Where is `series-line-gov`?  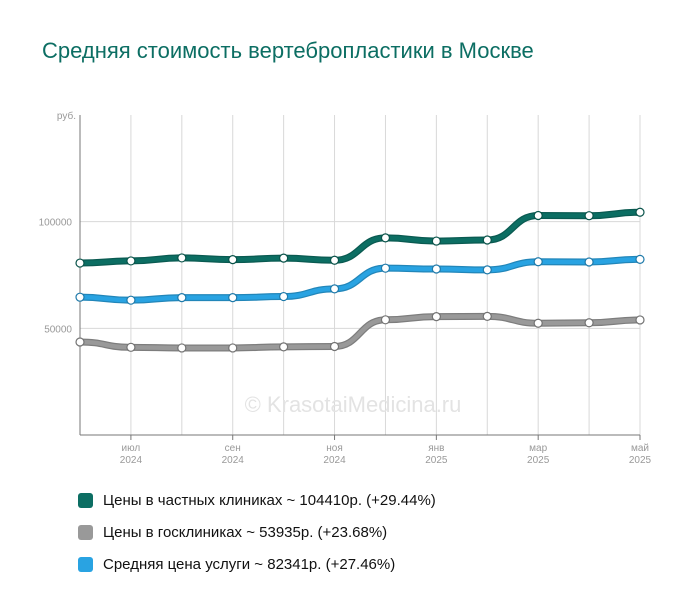
series-line-gov is located at coordinates (360, 332).